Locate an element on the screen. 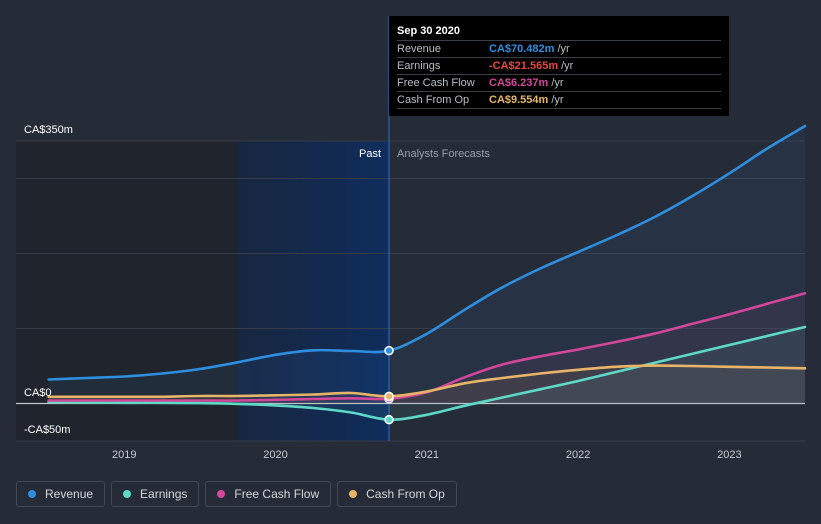 This screenshot has width=821, height=524. tooltip-row-free-cash-flow: Free Cash Flow CA$6.237m /yr is located at coordinates (559, 82).